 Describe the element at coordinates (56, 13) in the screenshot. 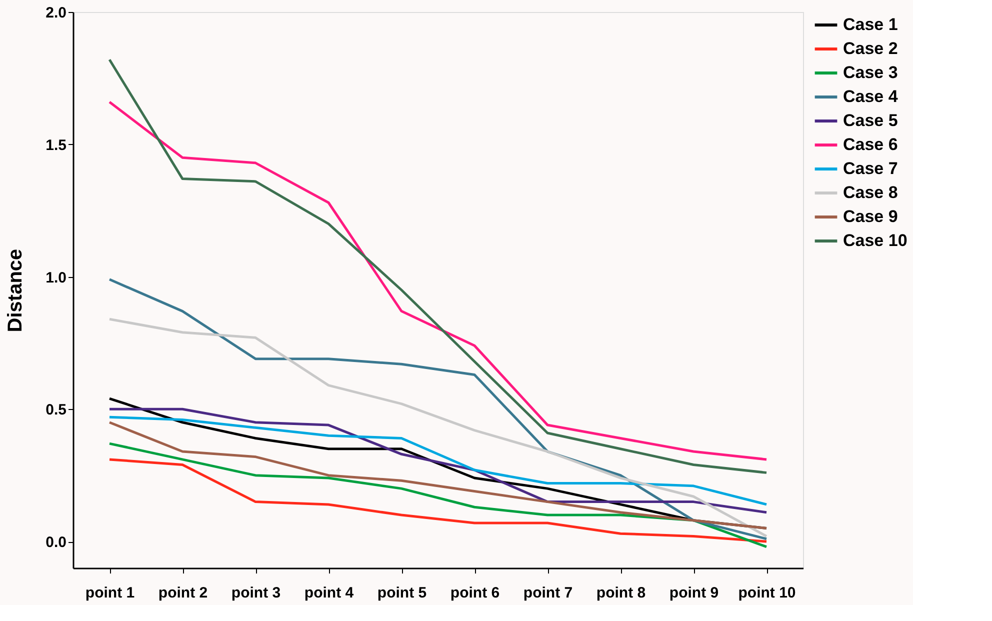

I see `y-tick-label: 2.0` at that location.